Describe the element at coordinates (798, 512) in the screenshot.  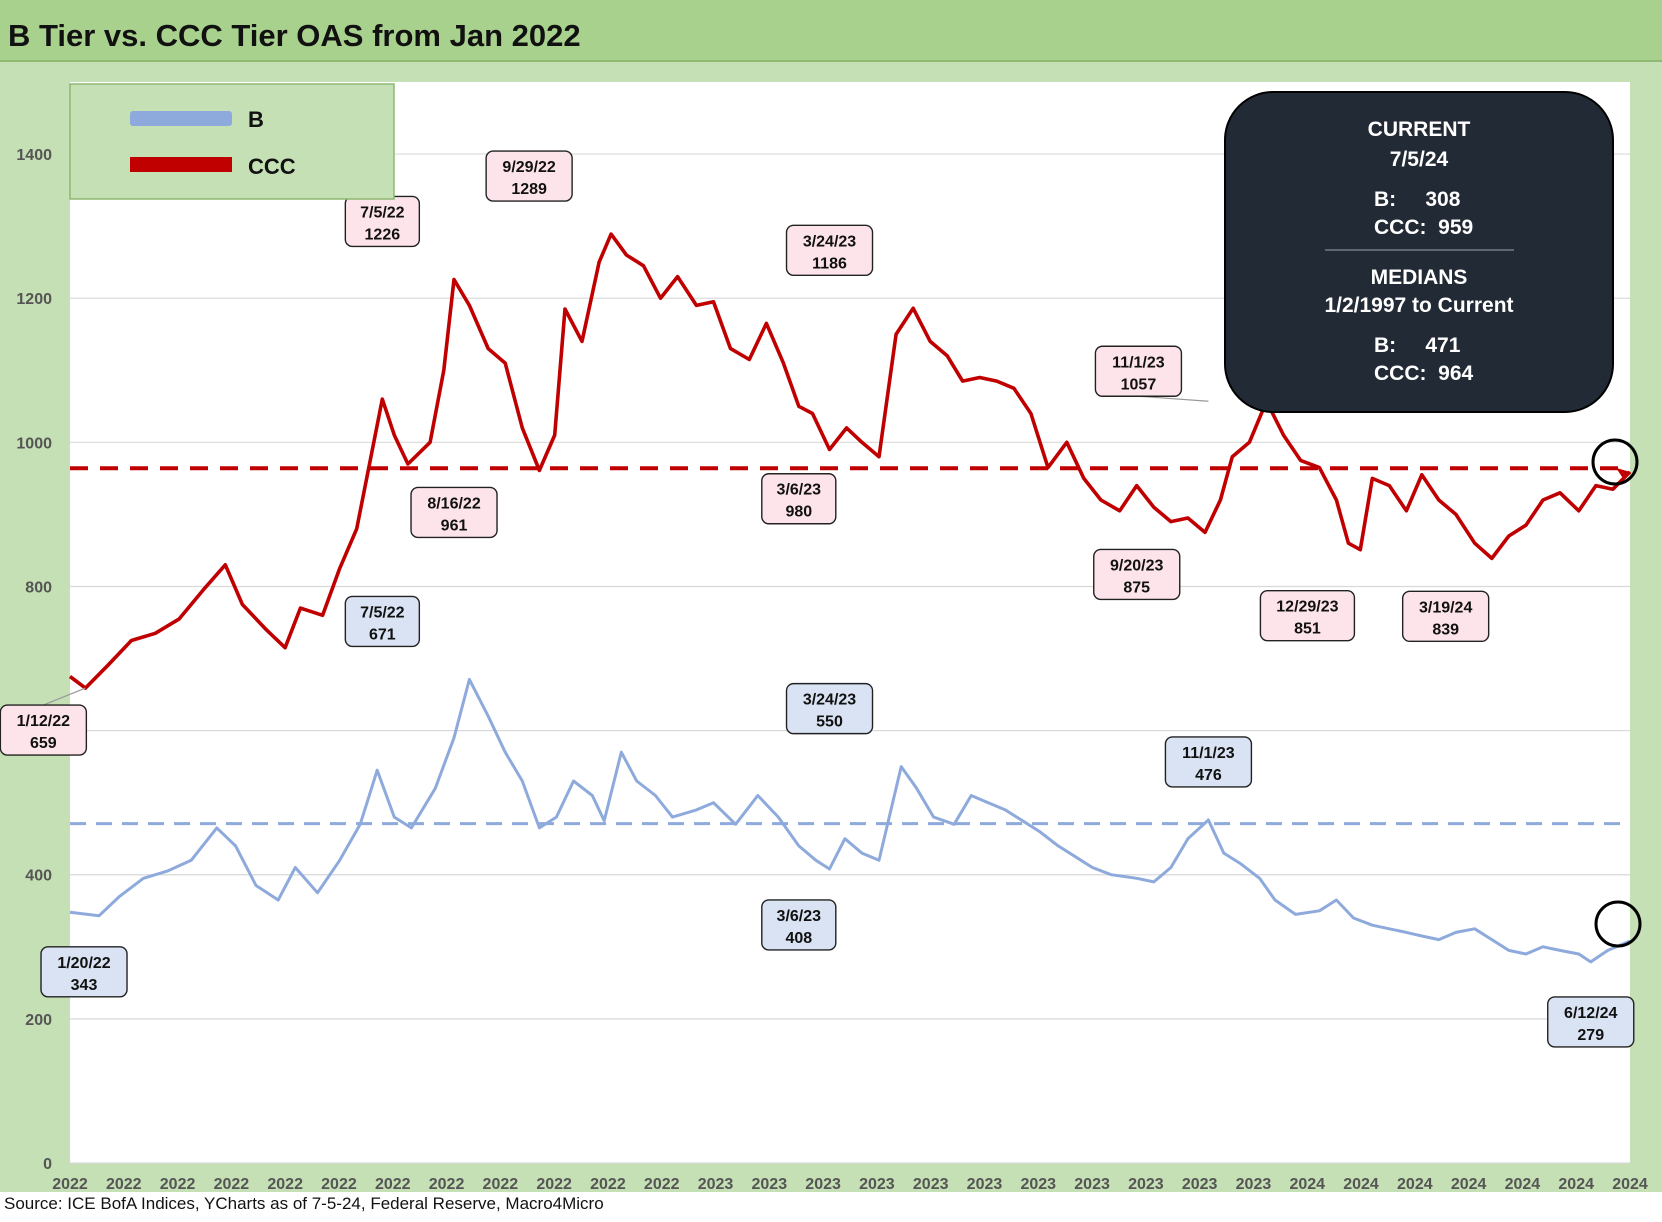
I see `label-value: 980` at that location.